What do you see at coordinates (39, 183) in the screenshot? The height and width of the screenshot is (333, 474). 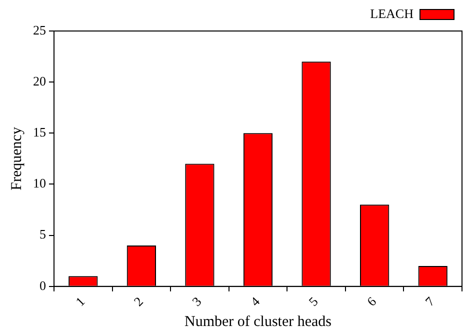 I see `y-tick-label: 10` at bounding box center [39, 183].